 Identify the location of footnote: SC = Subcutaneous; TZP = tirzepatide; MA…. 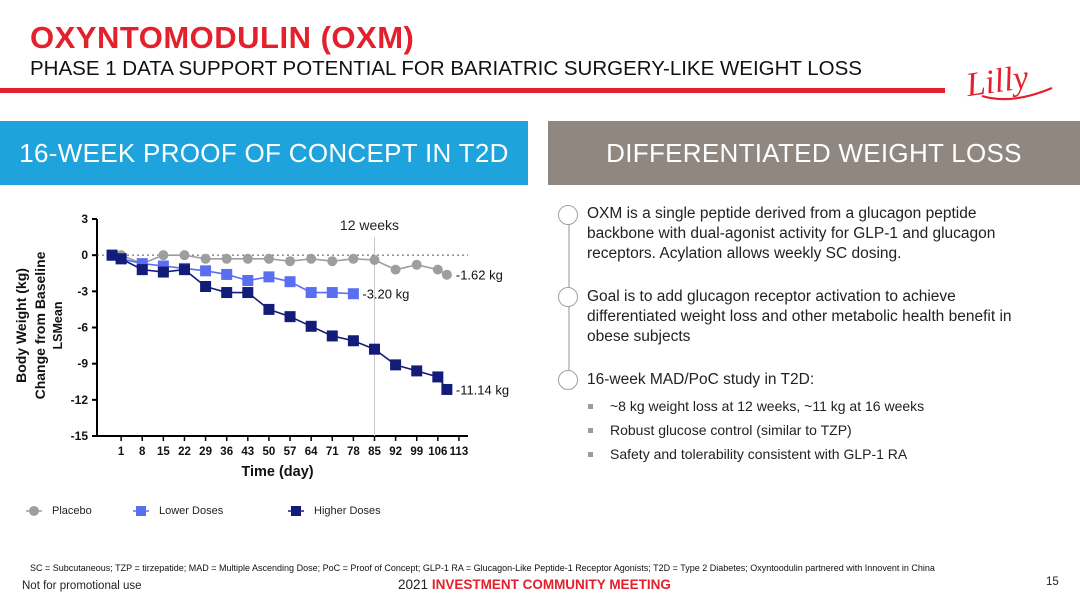
(482, 568).